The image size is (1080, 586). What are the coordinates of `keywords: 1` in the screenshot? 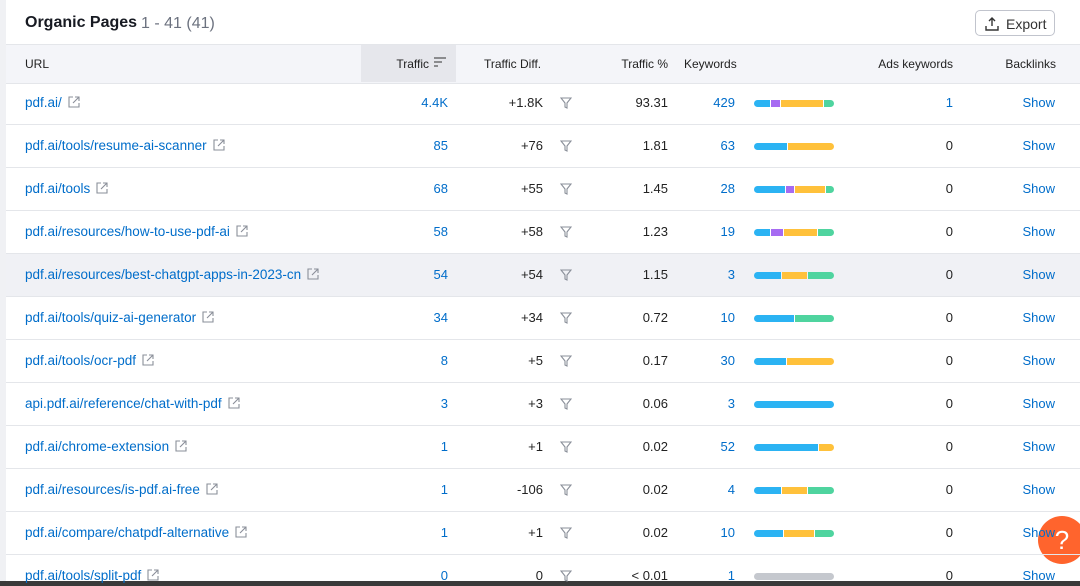 It's located at (731, 575).